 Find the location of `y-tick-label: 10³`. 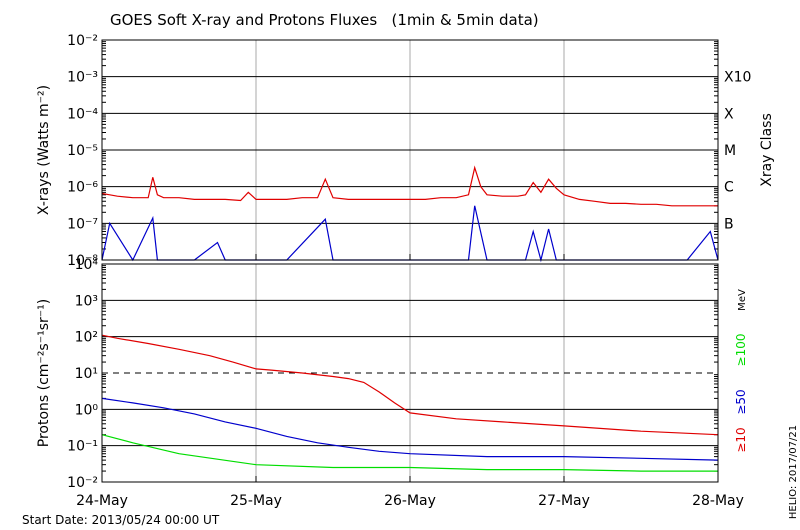

y-tick-label: 10³ is located at coordinates (86, 301).